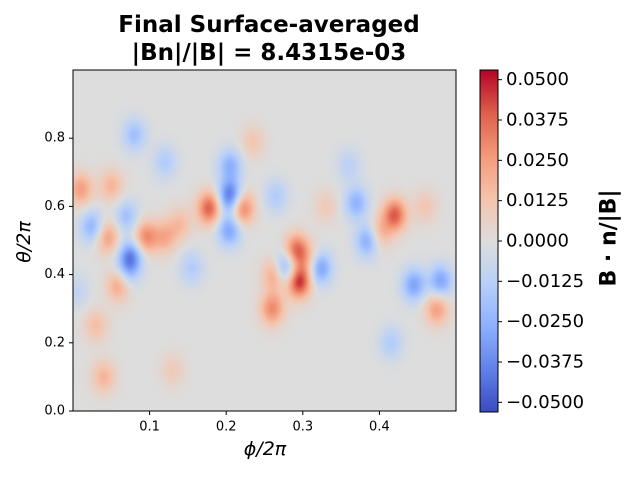  I want to click on y-tick-label: 0.8, so click(54, 138).